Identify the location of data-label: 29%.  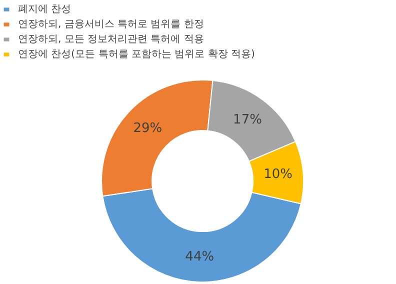
(147, 128).